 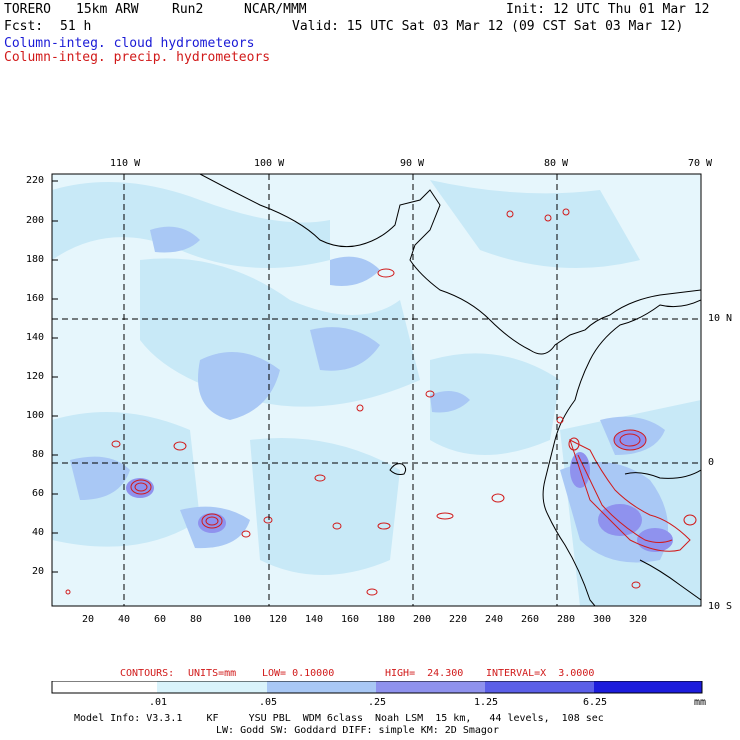 I want to click on x-tick-label: 240, so click(x=494, y=619).